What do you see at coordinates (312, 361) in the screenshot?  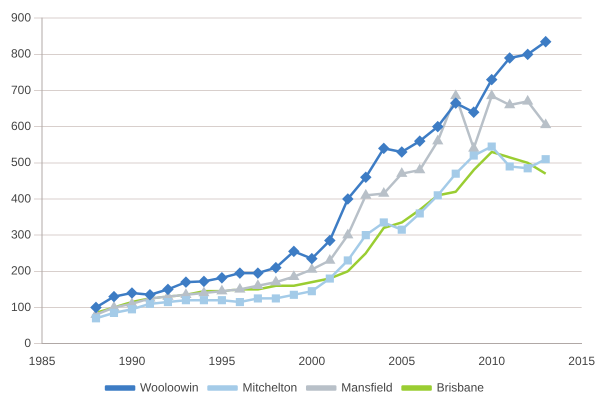 I see `x-tick-label: 2000` at bounding box center [312, 361].